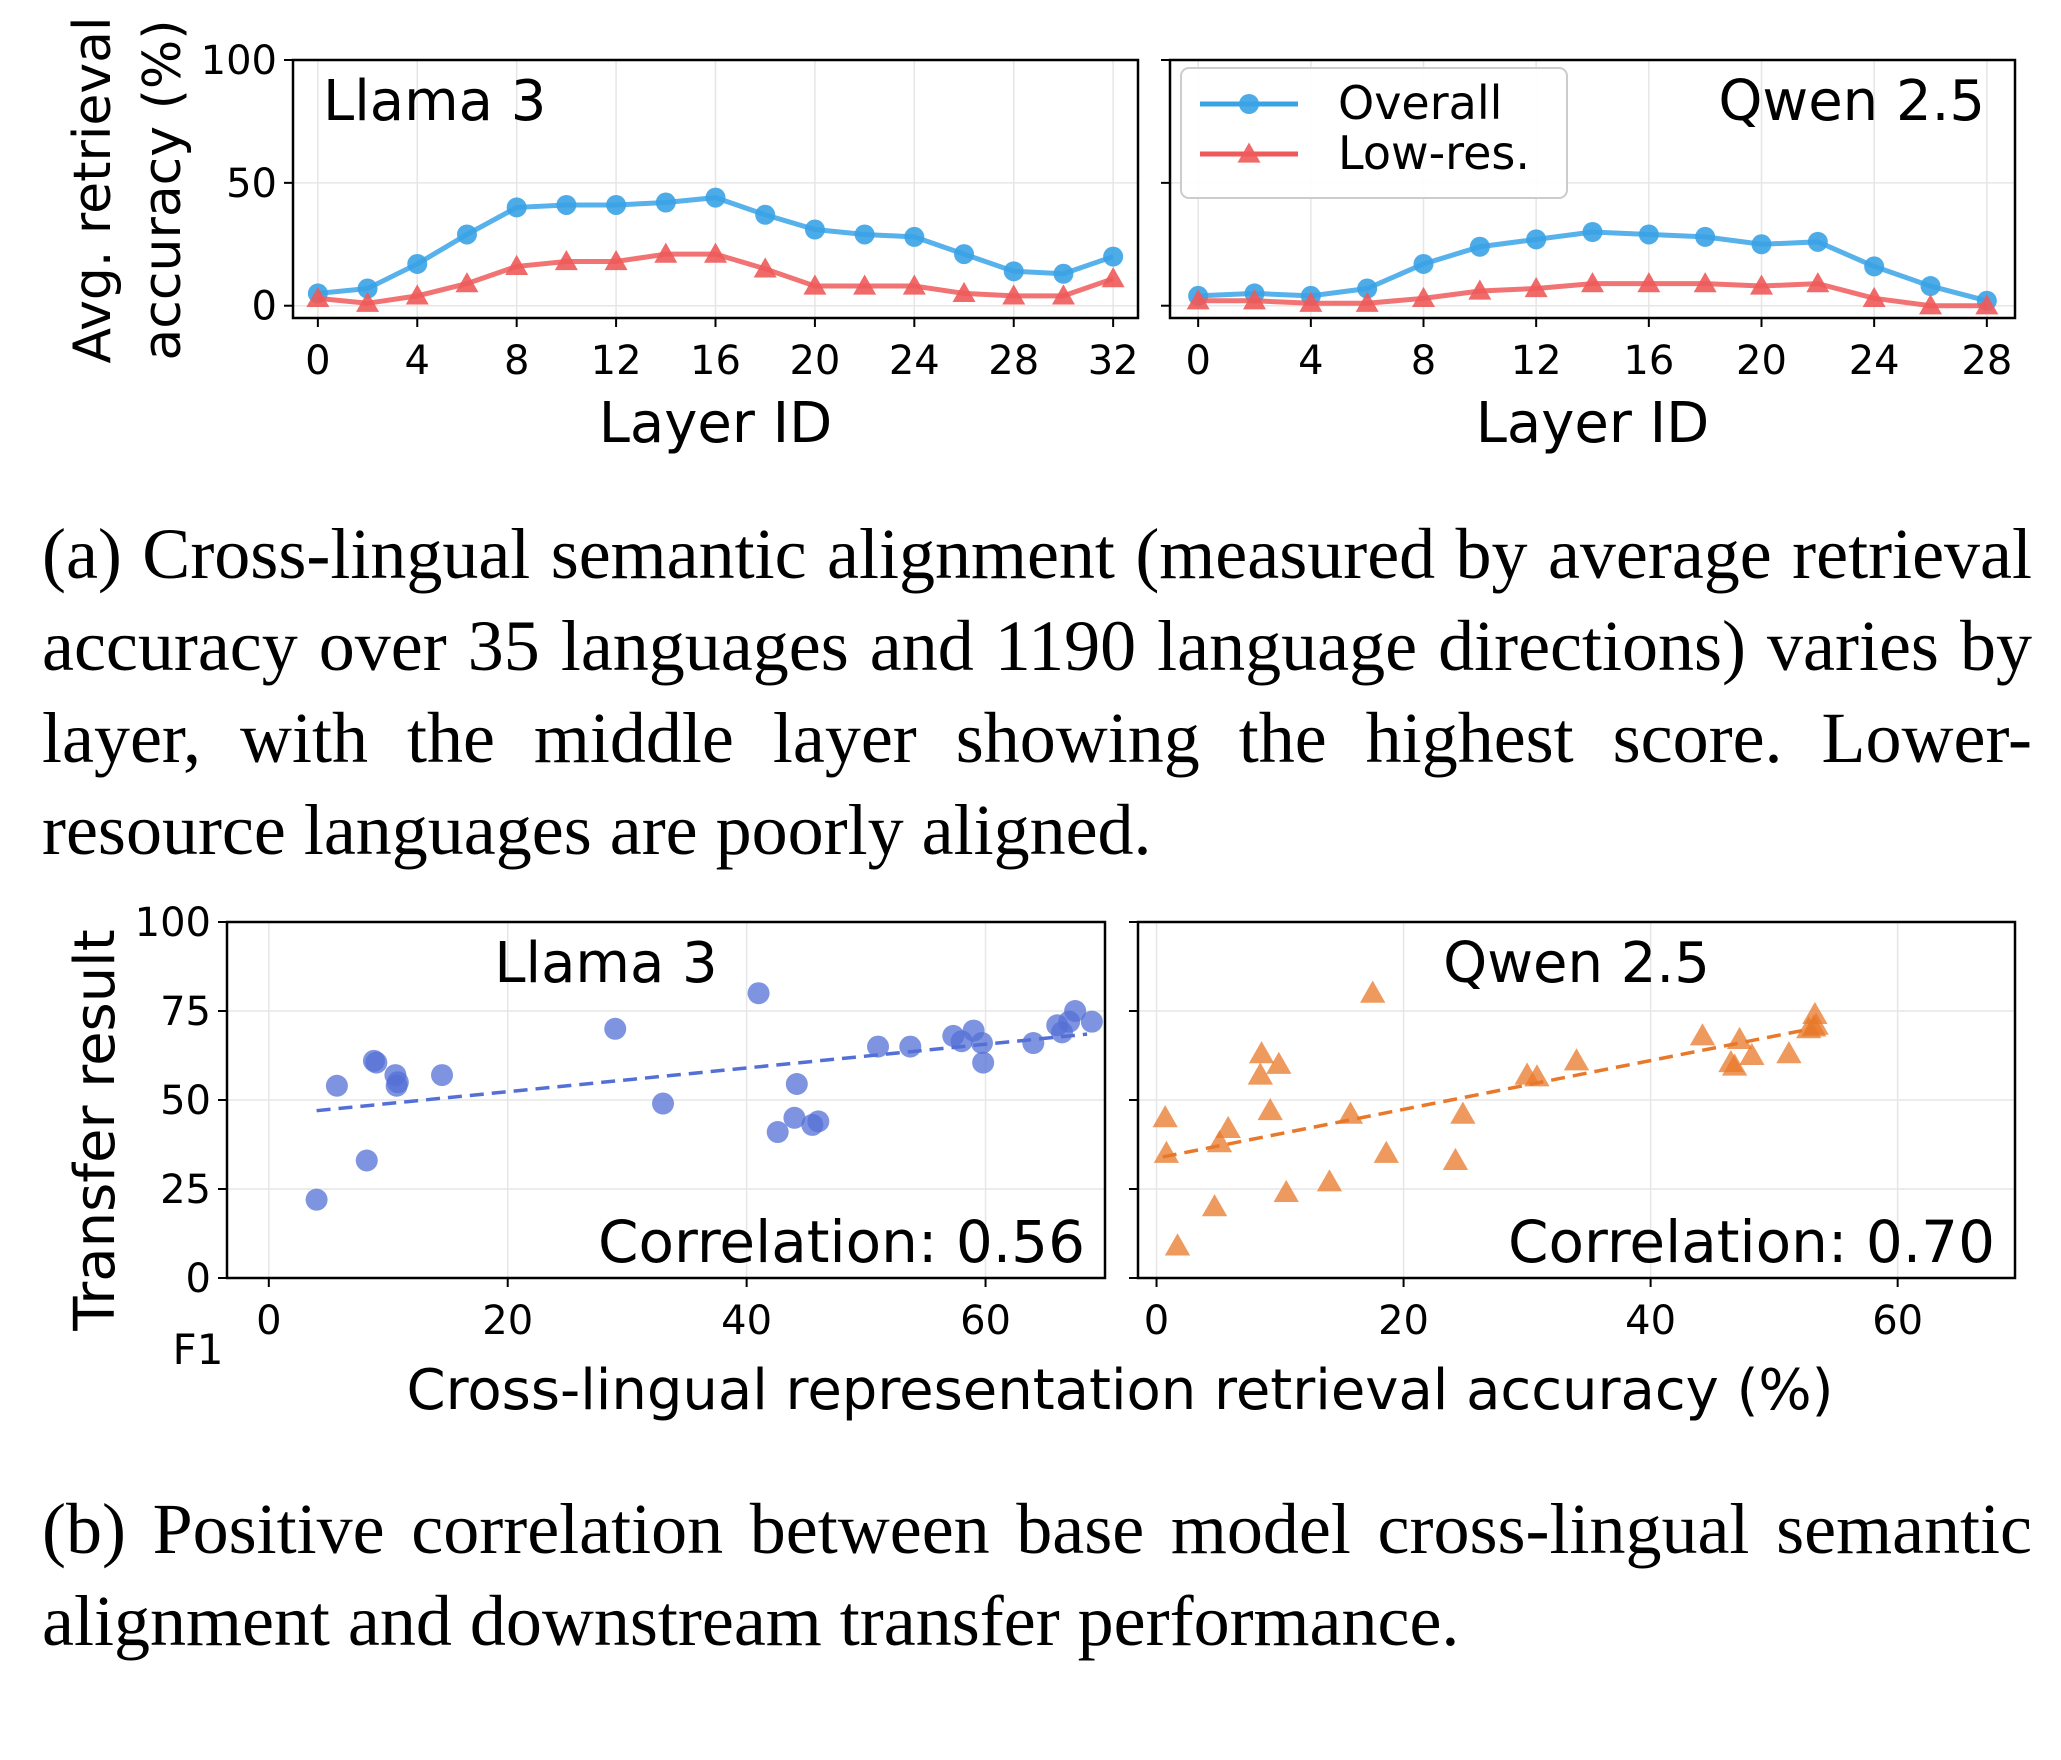  I want to click on x-tick-label: 28, so click(1013, 361).